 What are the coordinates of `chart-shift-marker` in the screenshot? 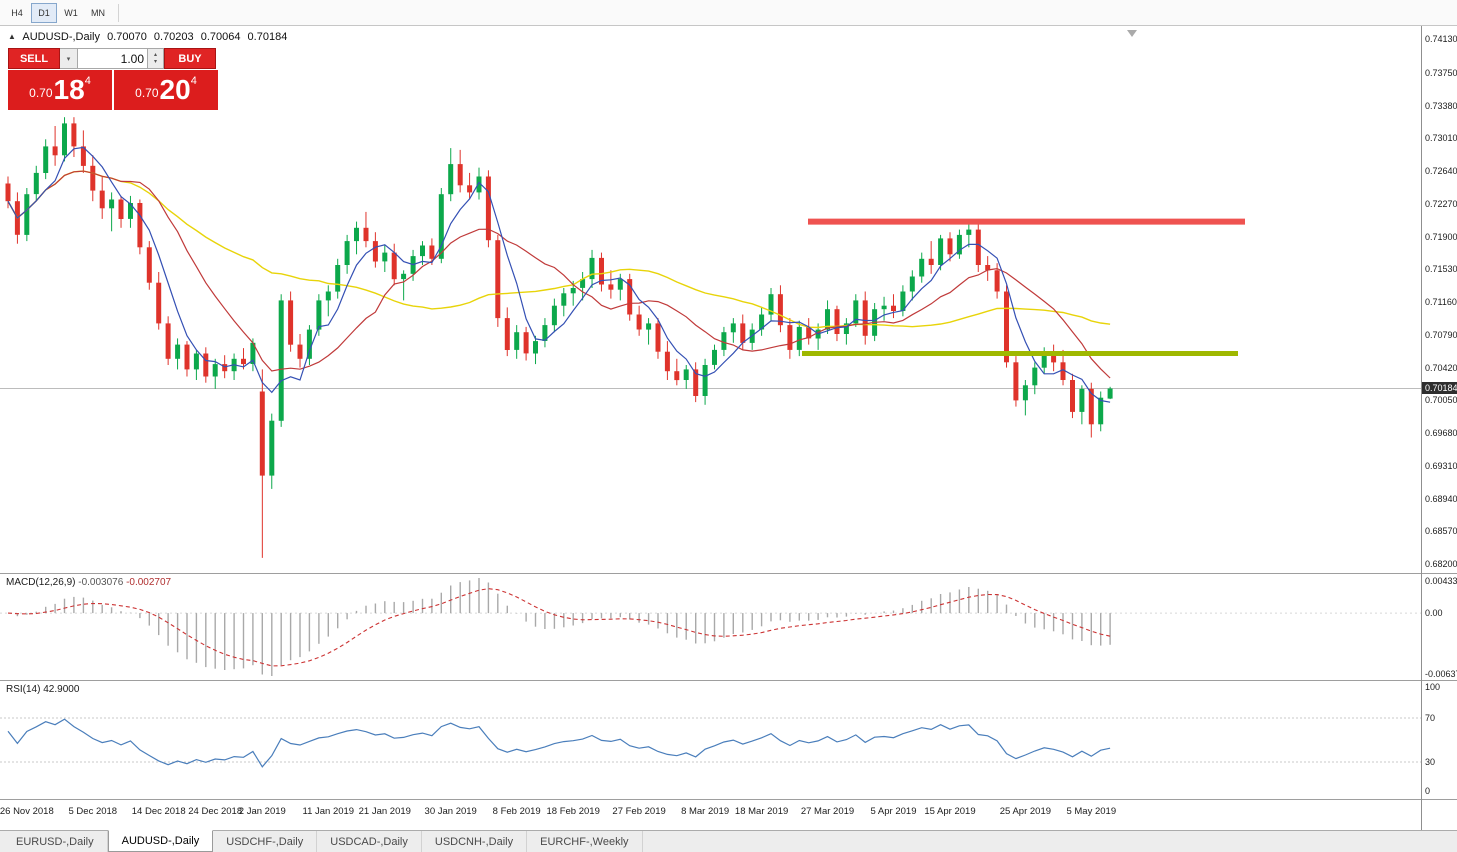 It's located at (1132, 33).